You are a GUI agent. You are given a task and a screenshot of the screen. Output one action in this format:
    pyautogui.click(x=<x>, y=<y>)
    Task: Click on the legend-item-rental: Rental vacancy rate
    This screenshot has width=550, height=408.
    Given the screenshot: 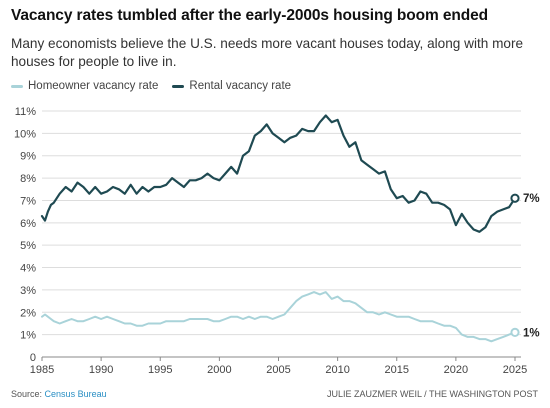 What is the action you would take?
    pyautogui.click(x=231, y=86)
    